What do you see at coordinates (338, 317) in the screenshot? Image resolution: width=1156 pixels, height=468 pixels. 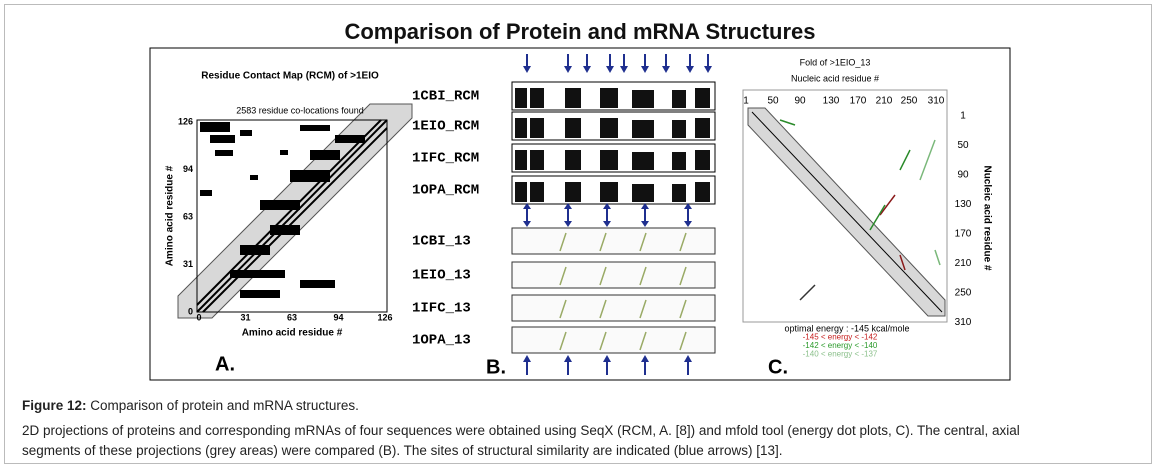 I see `x-tick-label: 94` at bounding box center [338, 317].